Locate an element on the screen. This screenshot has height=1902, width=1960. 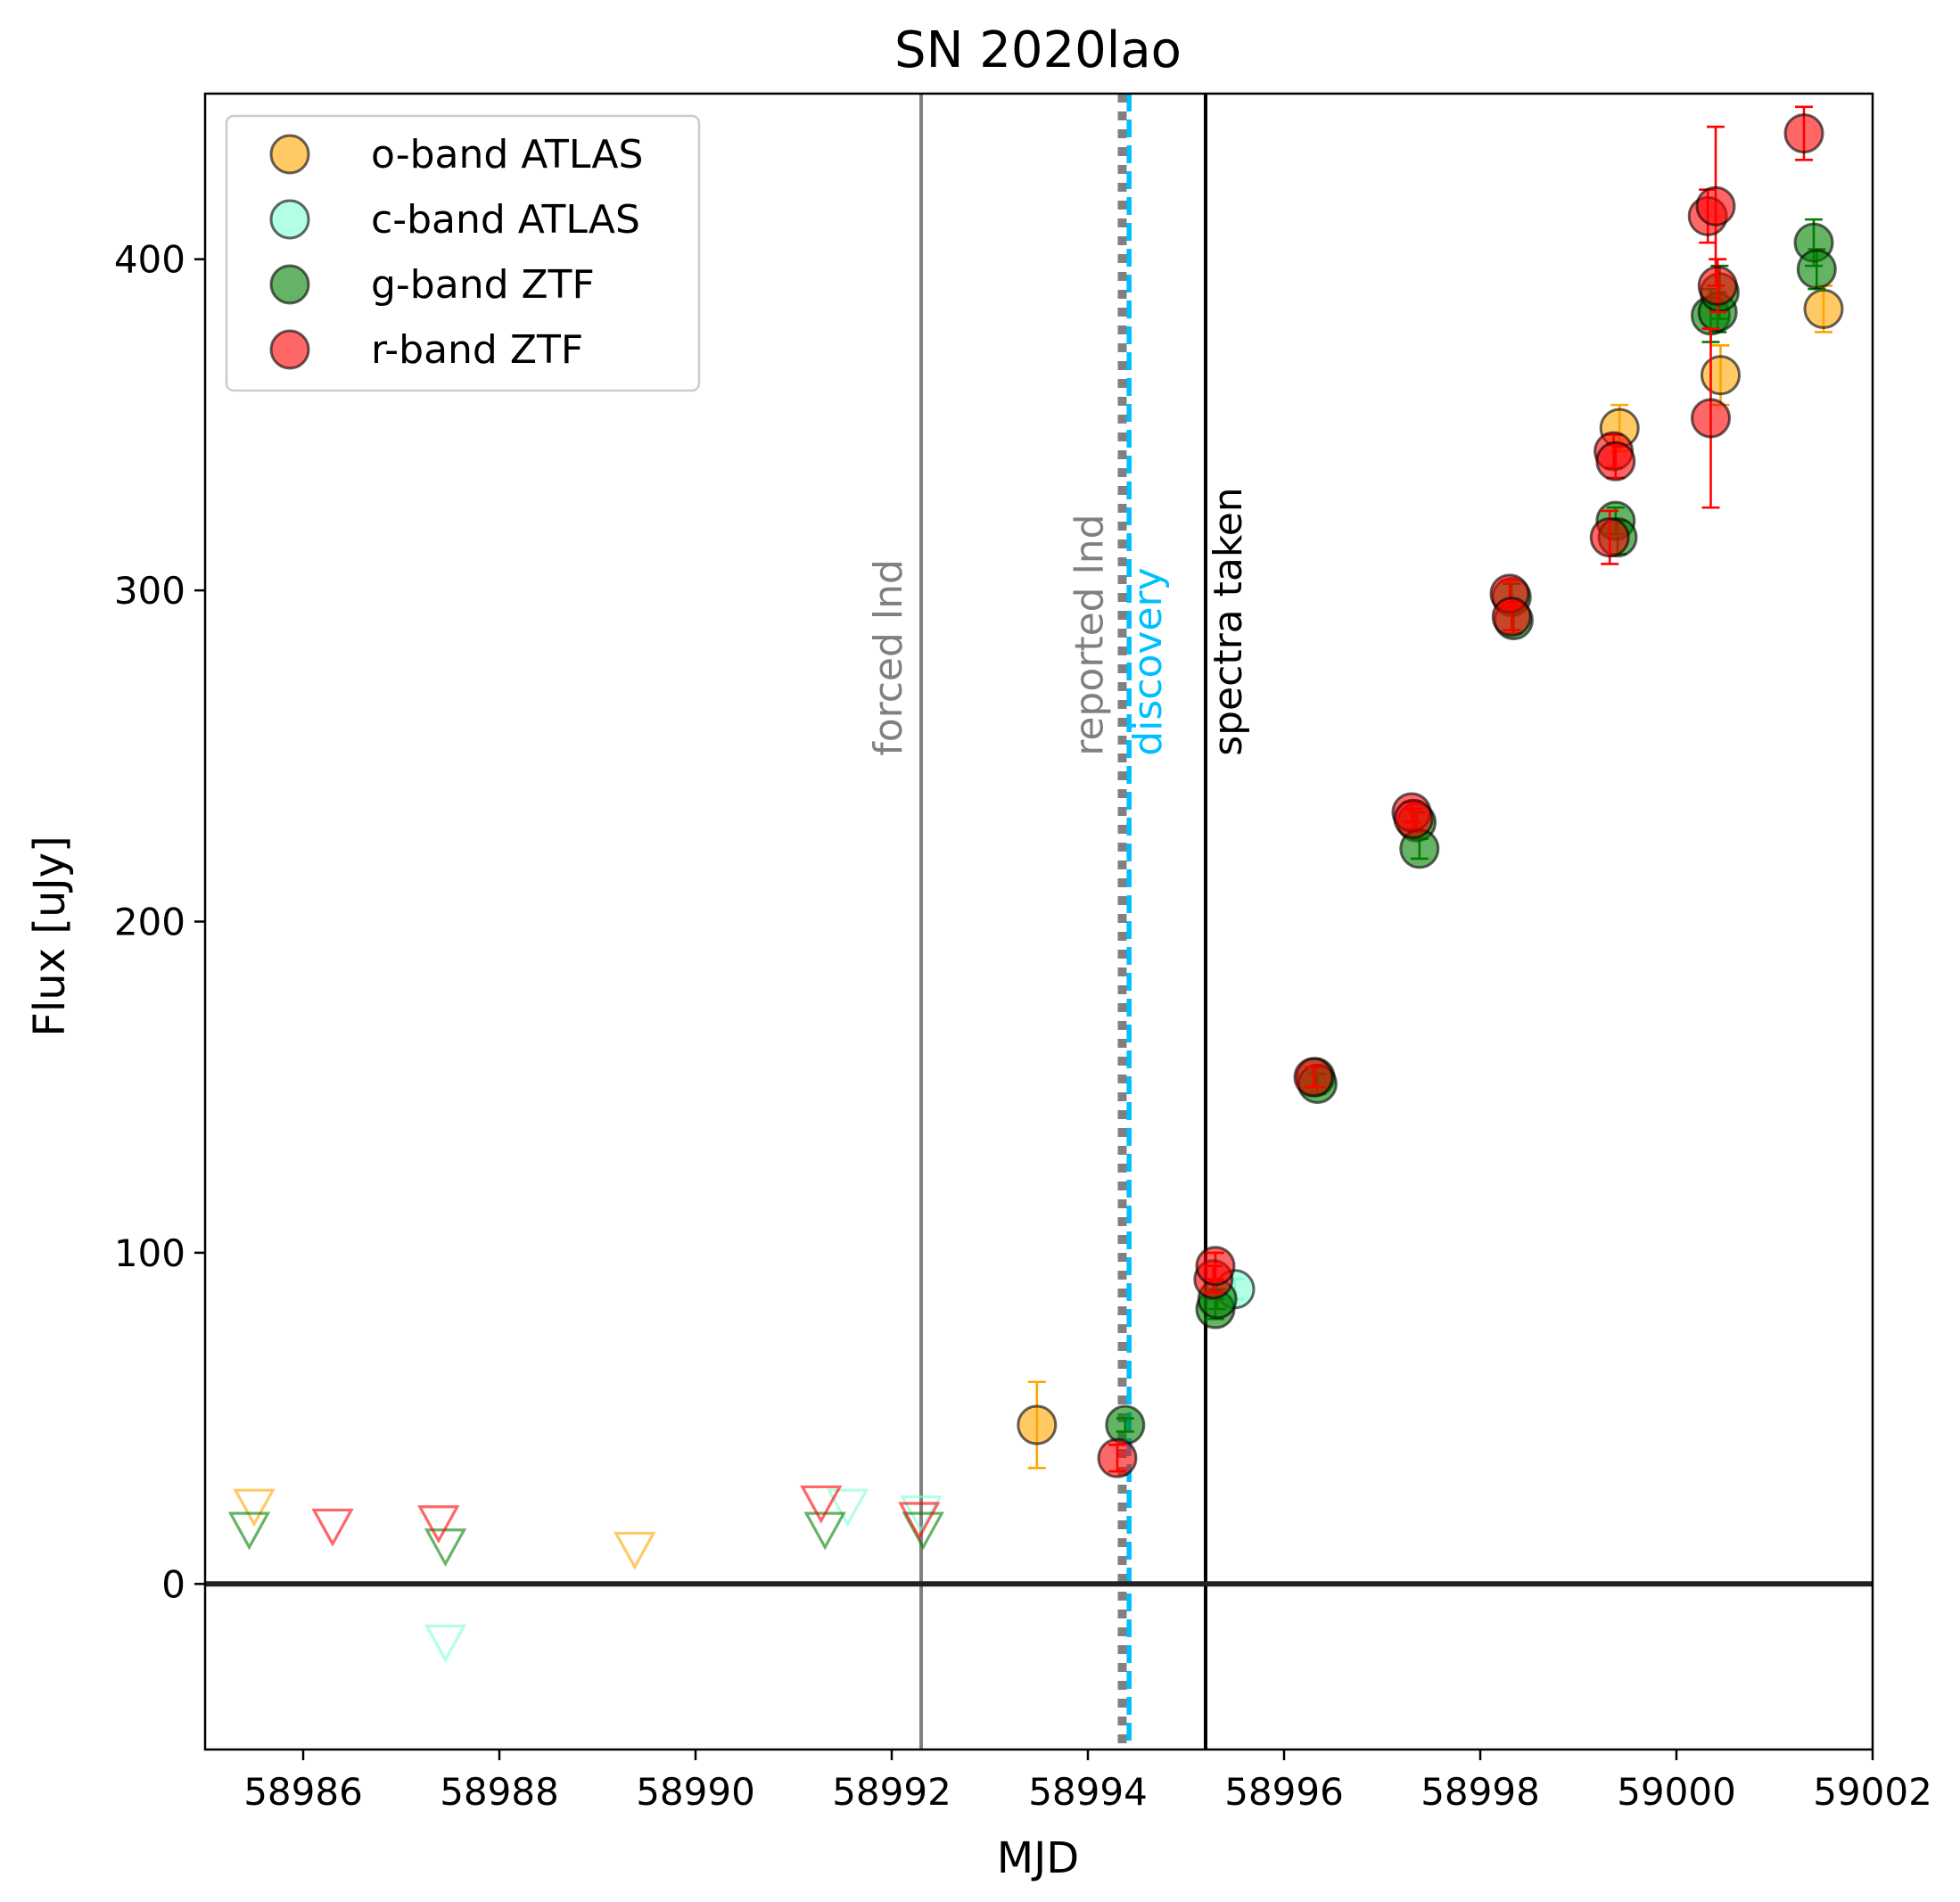
x-tick-label: 59002 is located at coordinates (1872, 1792).